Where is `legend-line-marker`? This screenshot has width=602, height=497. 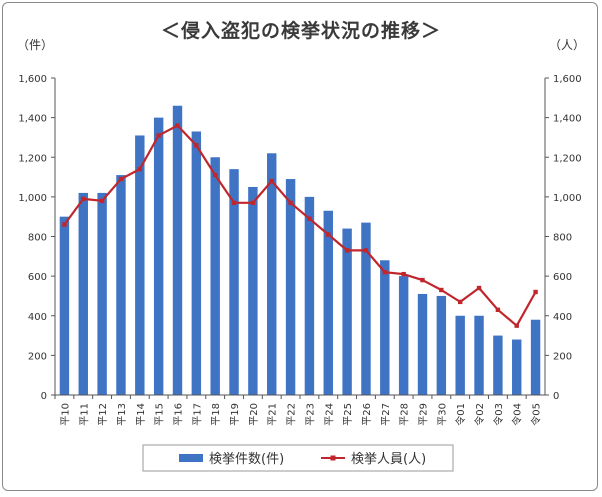 legend-line-marker is located at coordinates (333, 458).